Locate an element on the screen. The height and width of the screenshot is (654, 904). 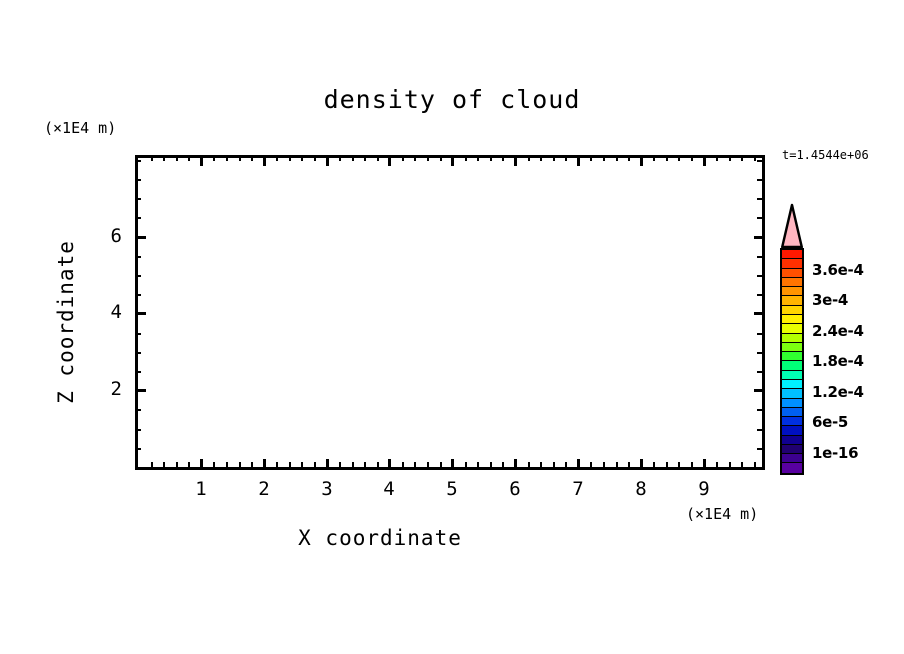
x-axis-title: X coordinate is located at coordinates (380, 538).